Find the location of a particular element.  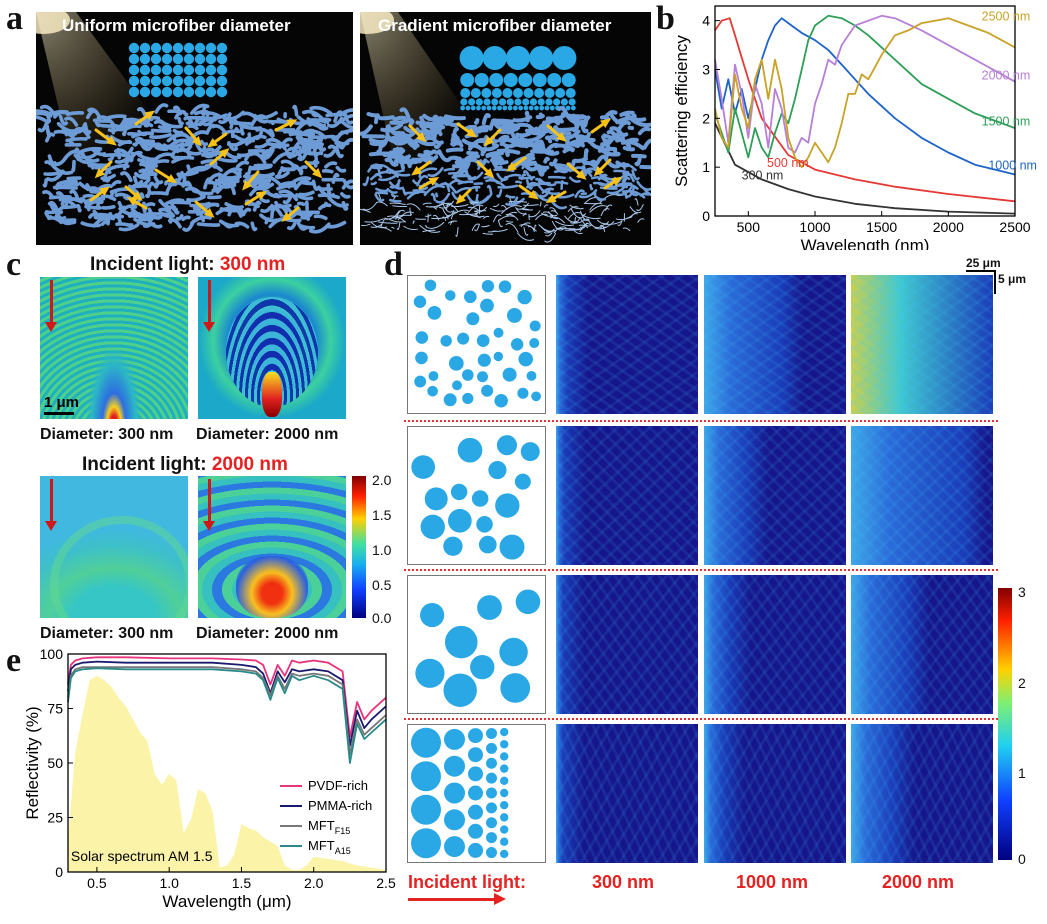

colorbar-c is located at coordinates (359, 547).